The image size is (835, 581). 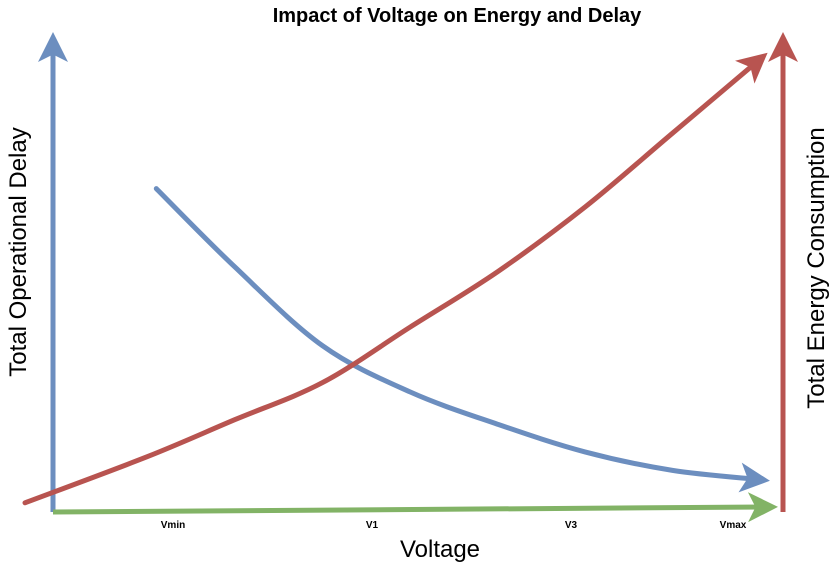 I want to click on x-axis, so click(x=415, y=507).